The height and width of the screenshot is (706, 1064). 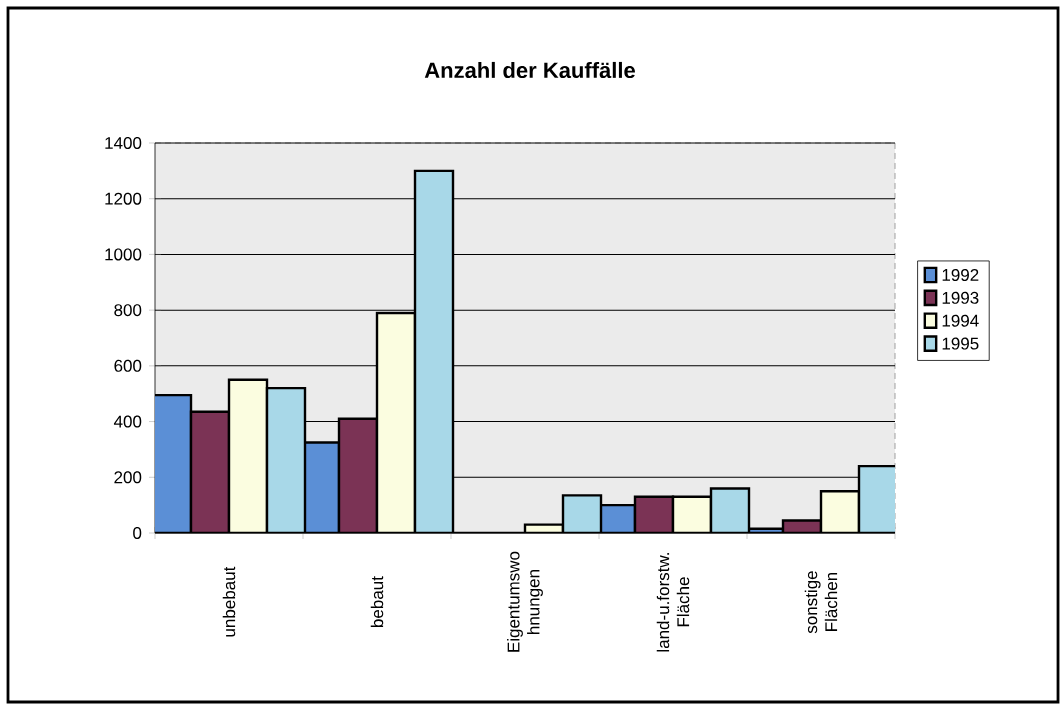 What do you see at coordinates (128, 477) in the screenshot?
I see `y-tick-label: 200` at bounding box center [128, 477].